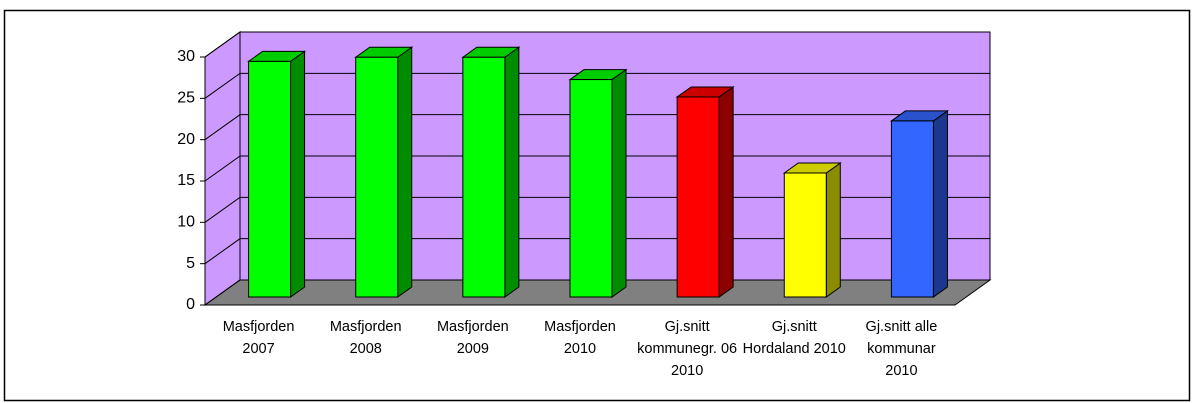 The height and width of the screenshot is (403, 1194). Describe the element at coordinates (794, 338) in the screenshot. I see `x-tick-label: Gj.snitt Hordaland 2010` at that location.